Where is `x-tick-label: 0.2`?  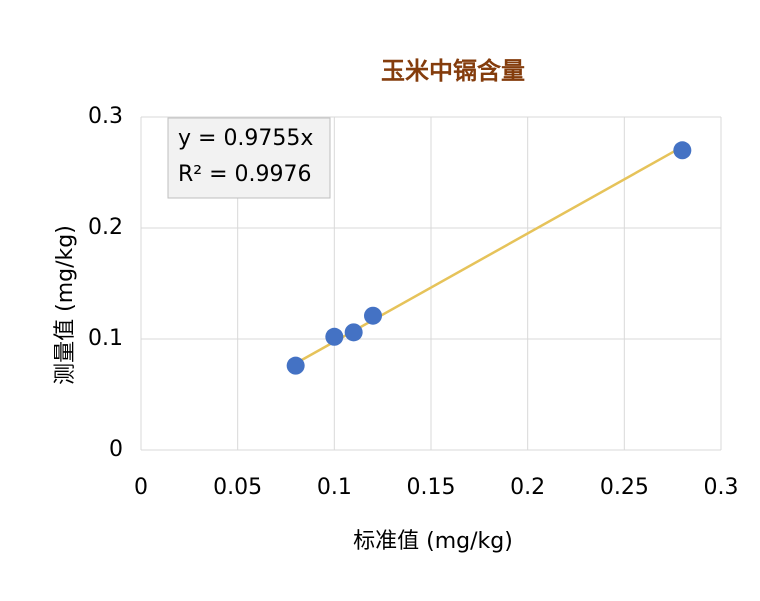
x-tick-label: 0.2 is located at coordinates (527, 487).